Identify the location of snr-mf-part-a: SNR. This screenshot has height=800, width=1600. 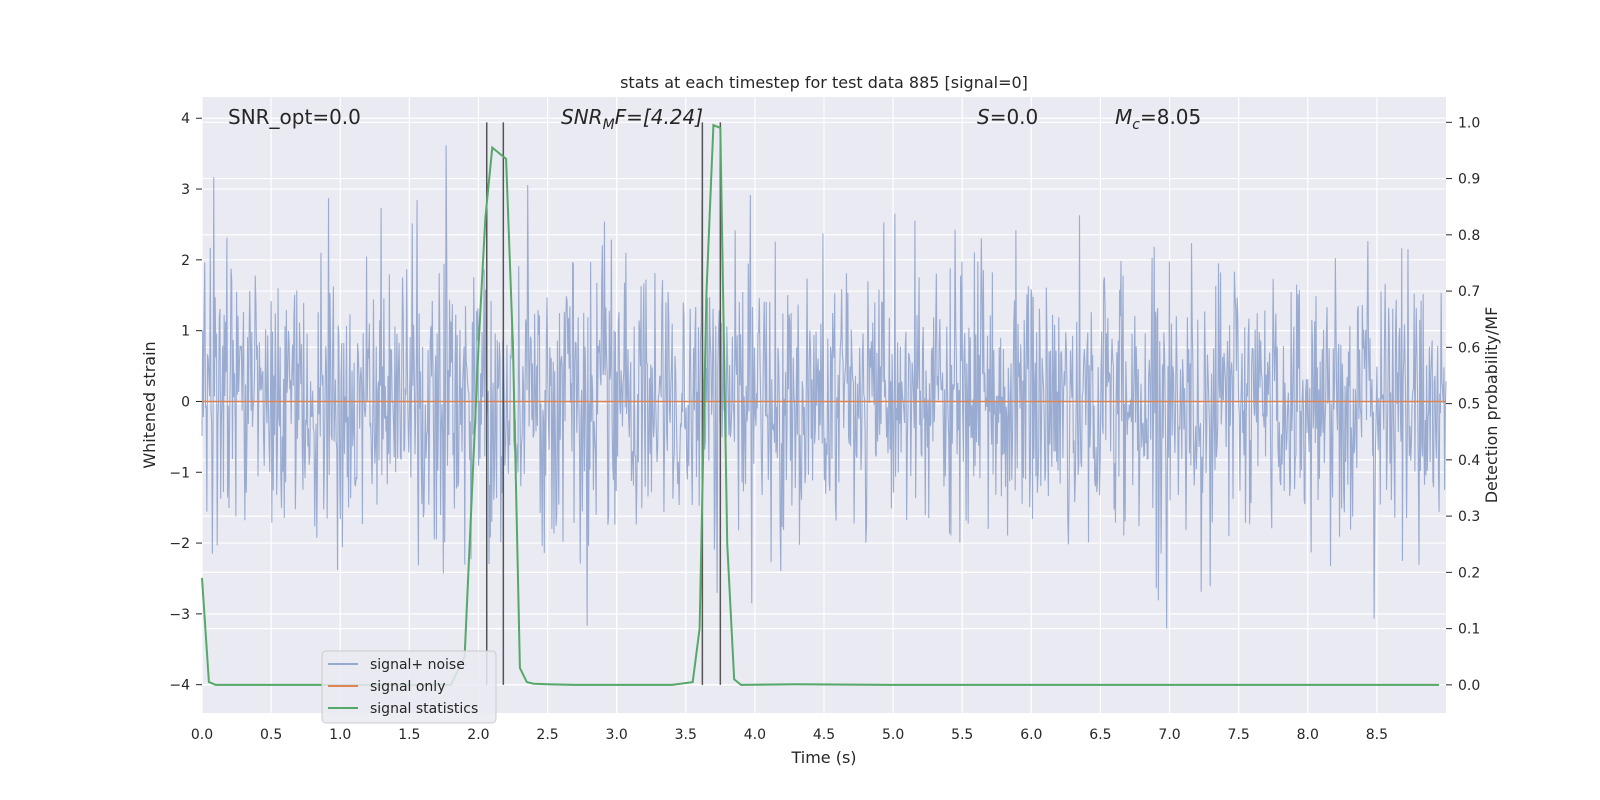
(582, 117).